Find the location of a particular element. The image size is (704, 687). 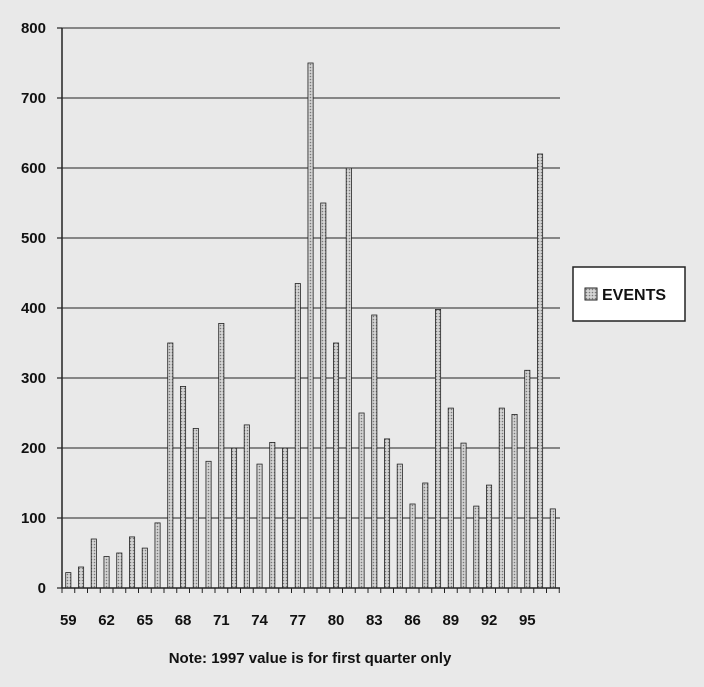

x-tick-label: 74 is located at coordinates (259, 620).